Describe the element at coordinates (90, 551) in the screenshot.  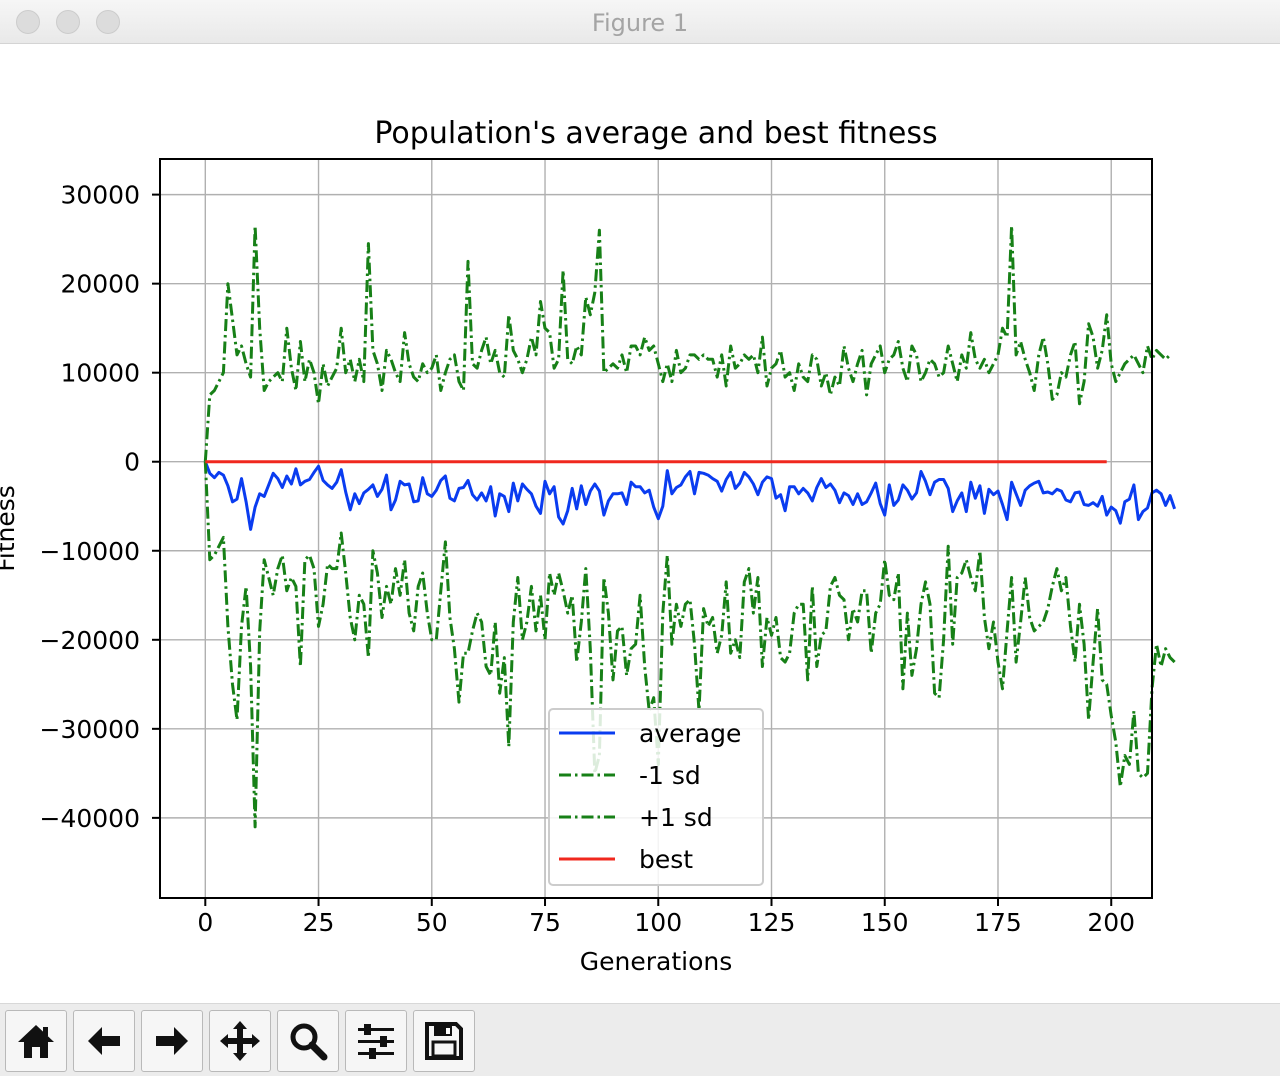
I see `y-tick-label: −10000` at that location.